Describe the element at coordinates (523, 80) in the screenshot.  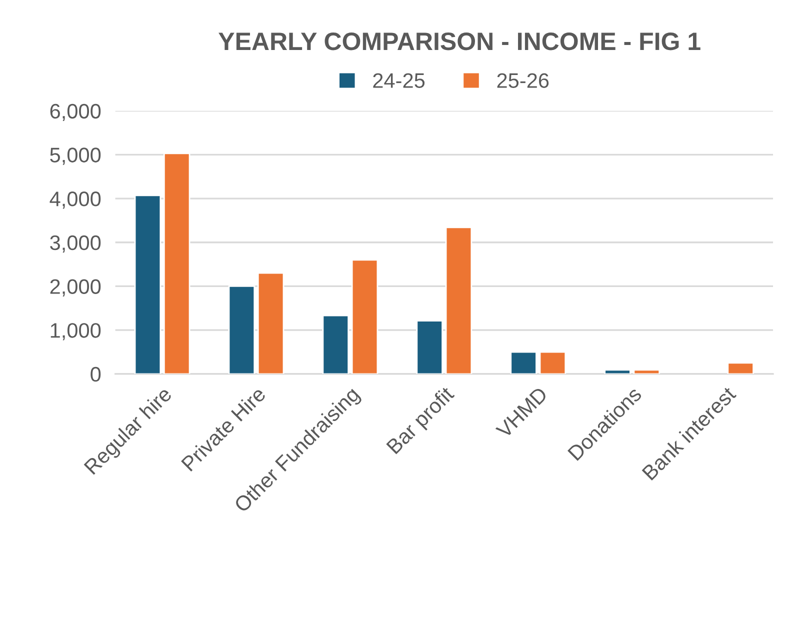
I see `legend-label: 25-26` at that location.